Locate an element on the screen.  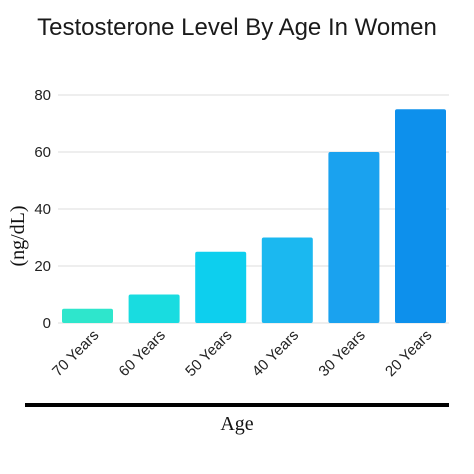
bar-60-years is located at coordinates (154, 308).